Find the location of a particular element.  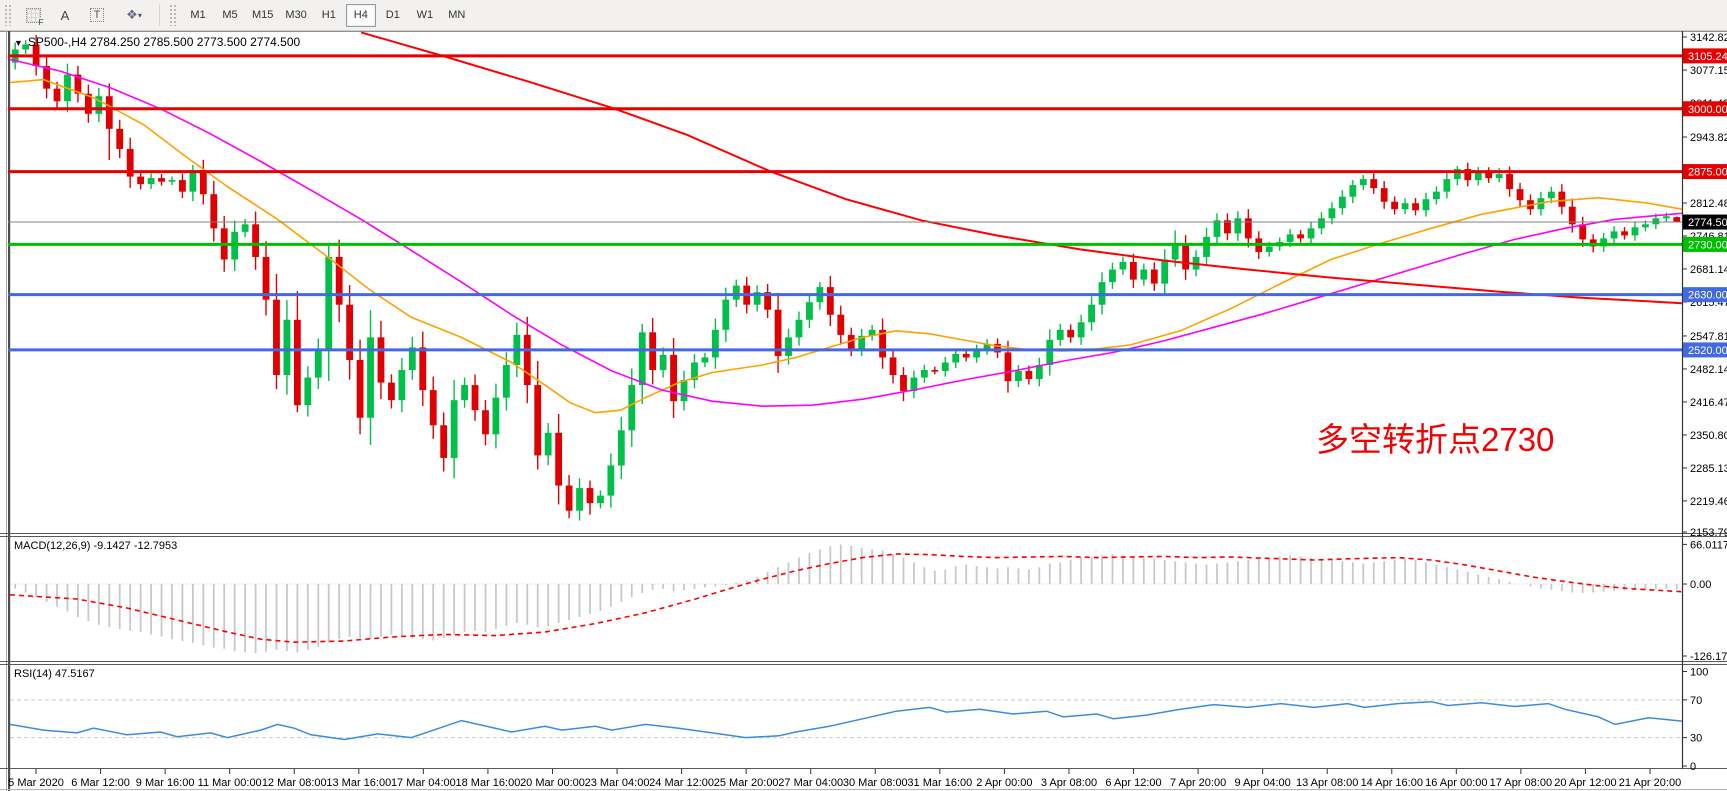

toolbar-separator is located at coordinates (159, 15).